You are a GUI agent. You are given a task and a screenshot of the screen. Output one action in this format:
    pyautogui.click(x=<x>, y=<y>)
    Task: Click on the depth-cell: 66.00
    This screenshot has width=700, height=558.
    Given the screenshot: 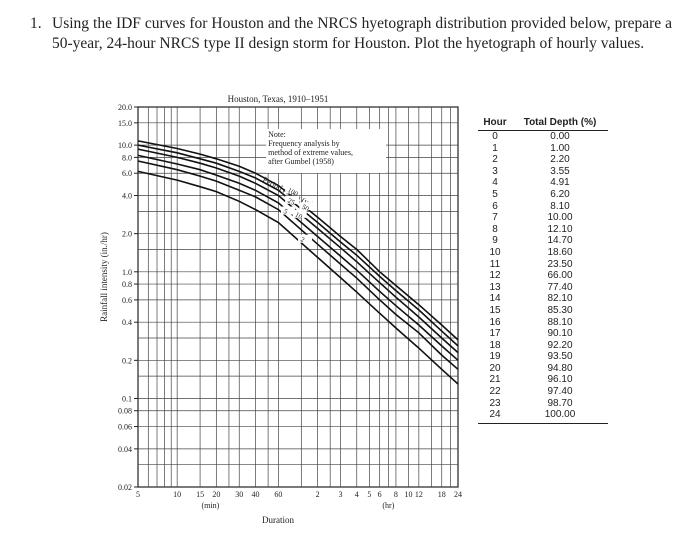 What is the action you would take?
    pyautogui.click(x=560, y=276)
    